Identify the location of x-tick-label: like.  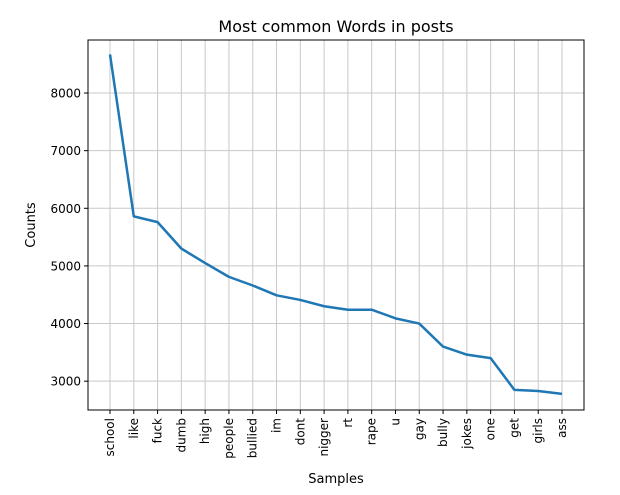
(134, 428).